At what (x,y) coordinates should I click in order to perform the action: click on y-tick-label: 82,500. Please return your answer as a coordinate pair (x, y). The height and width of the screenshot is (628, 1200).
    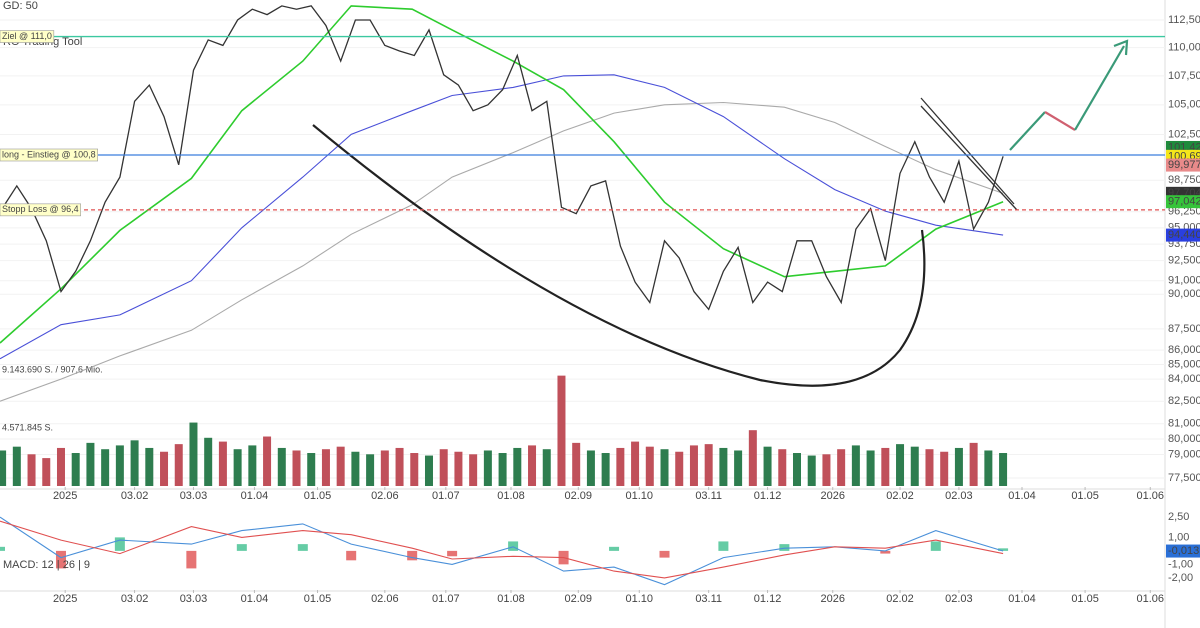
    Looking at the image, I should click on (1184, 401).